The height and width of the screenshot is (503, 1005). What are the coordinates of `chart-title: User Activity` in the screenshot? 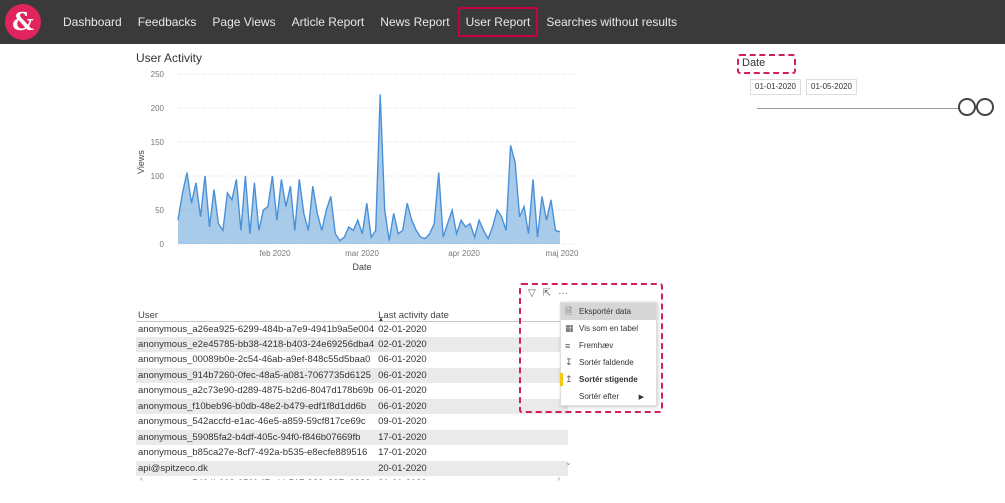 It's located at (169, 58).